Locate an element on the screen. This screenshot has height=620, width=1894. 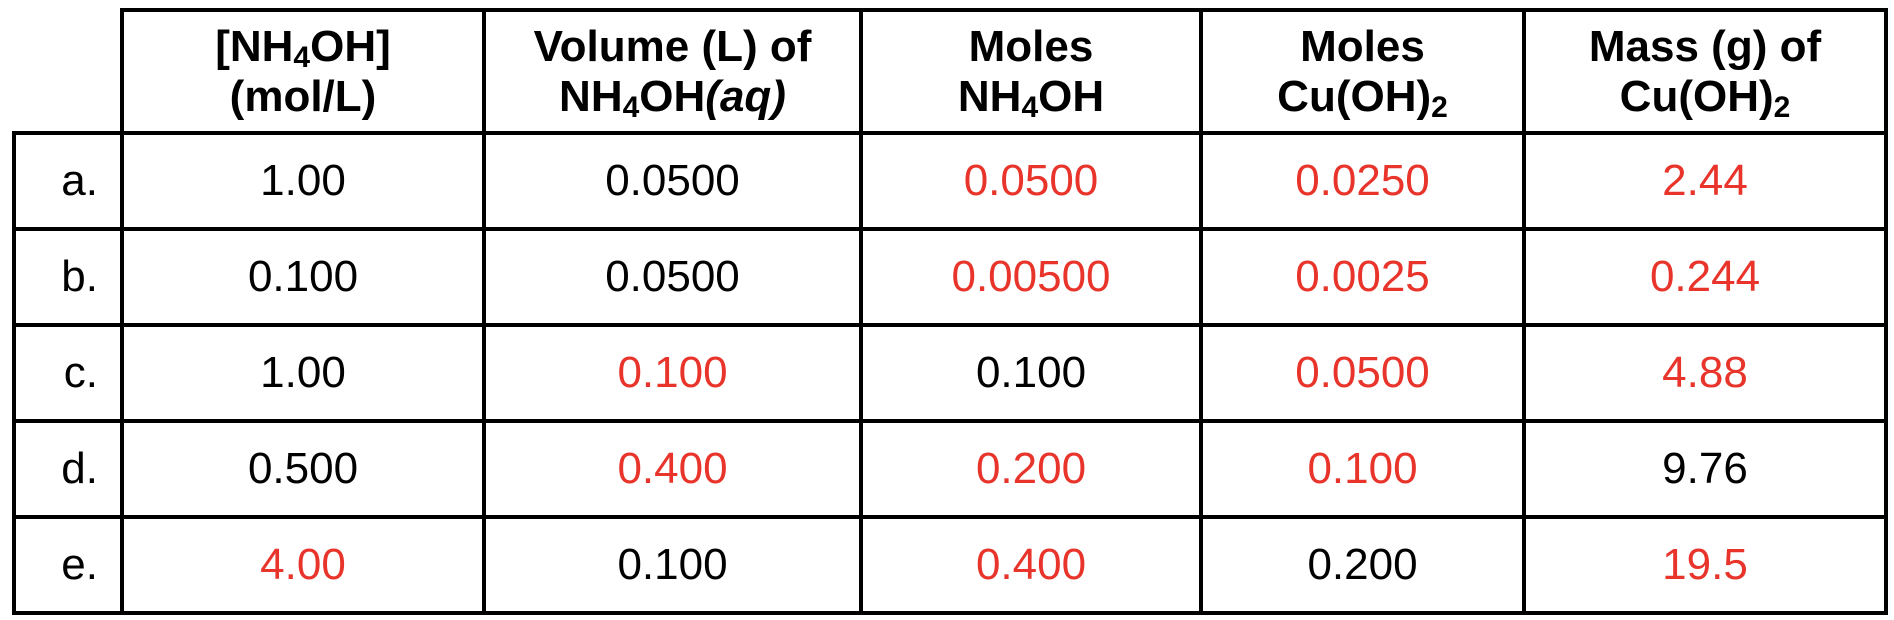
row-label: a. is located at coordinates (68, 181).